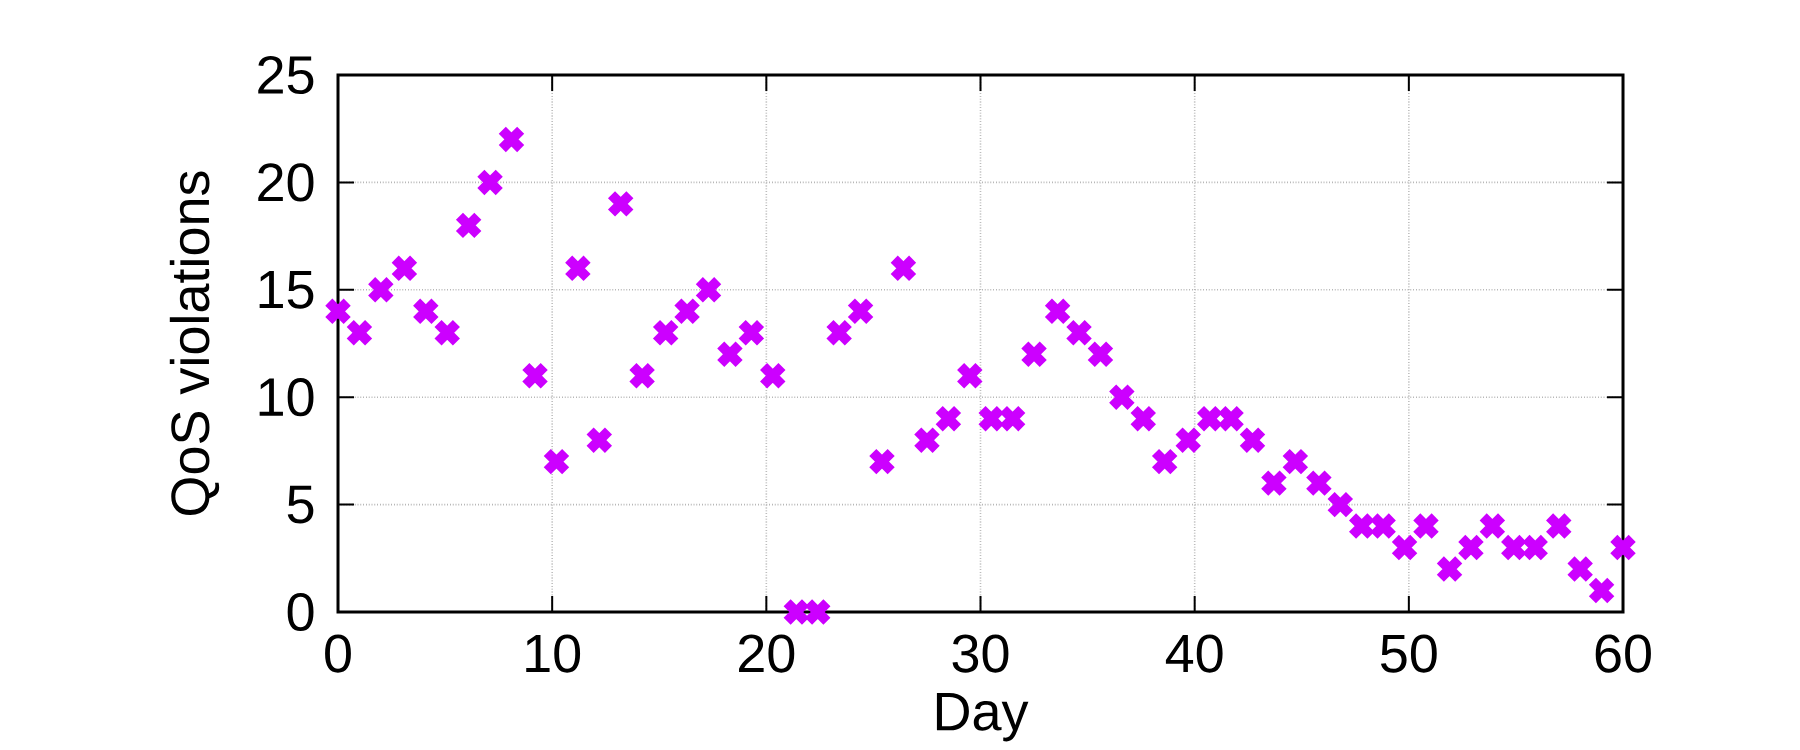 This screenshot has width=1800, height=750. I want to click on y-axis-title: QoS violations, so click(194, 343).